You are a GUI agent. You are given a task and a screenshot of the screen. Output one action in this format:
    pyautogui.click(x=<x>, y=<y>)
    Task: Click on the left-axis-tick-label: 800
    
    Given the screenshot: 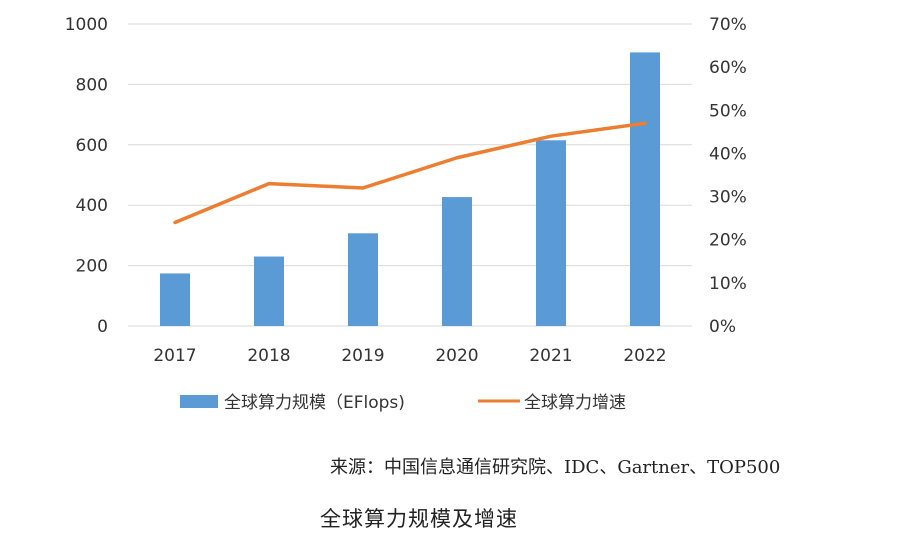 What is the action you would take?
    pyautogui.click(x=92, y=85)
    